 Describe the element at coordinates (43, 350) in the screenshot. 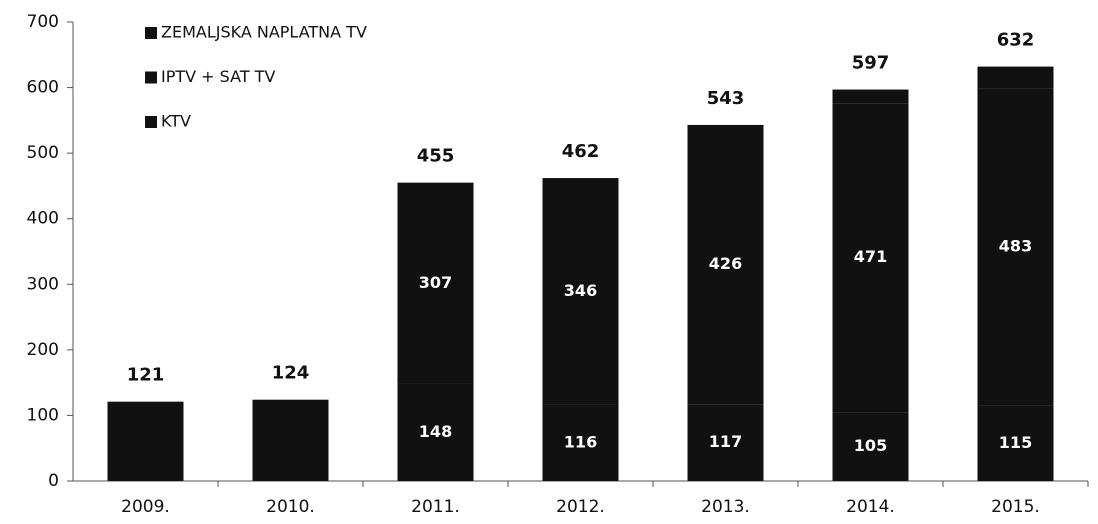

I see `y-tick-label: 200` at that location.